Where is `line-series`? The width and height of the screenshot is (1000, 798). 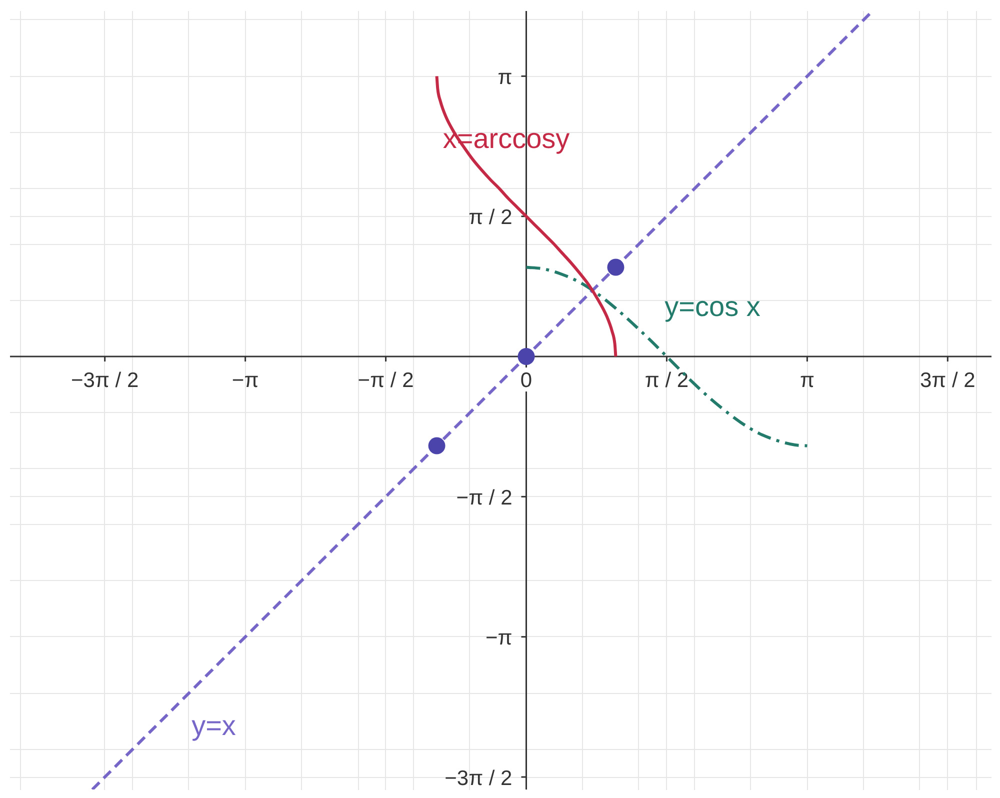
line-series is located at coordinates (526, 216).